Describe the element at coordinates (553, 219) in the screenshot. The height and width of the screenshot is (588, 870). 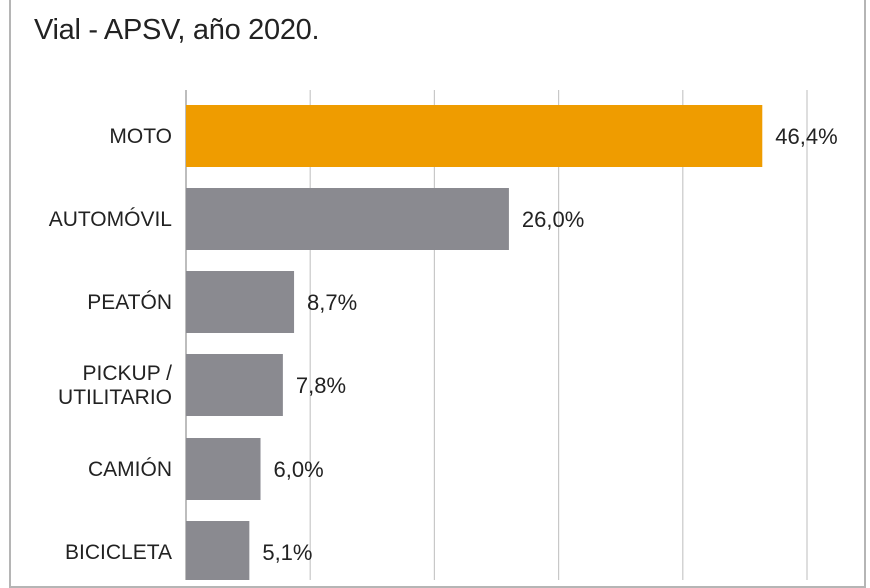
I see `value-label: 26,0%` at that location.